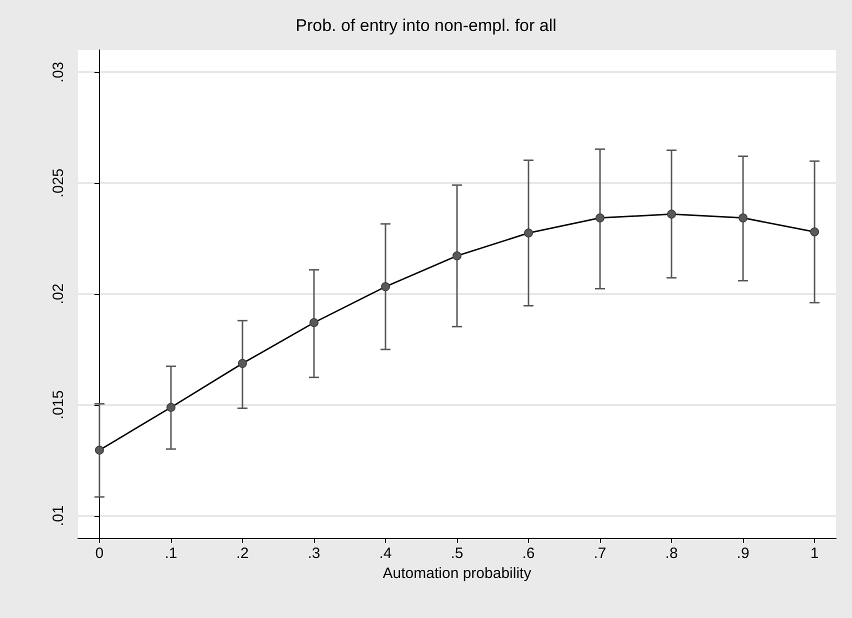  What do you see at coordinates (385, 553) in the screenshot?
I see `x-tick-label: .4` at bounding box center [385, 553].